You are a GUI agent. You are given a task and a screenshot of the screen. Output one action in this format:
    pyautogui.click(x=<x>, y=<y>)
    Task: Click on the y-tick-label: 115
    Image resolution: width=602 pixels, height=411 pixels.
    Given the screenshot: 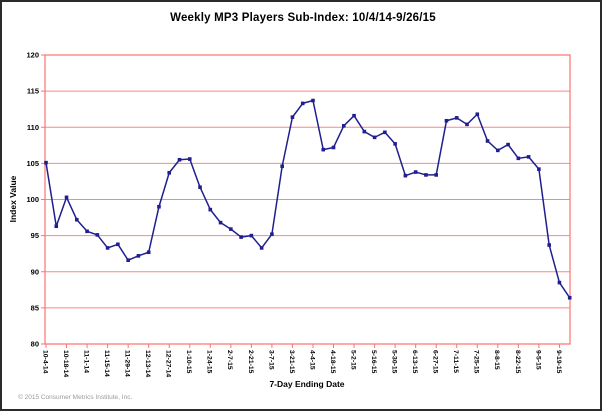 What is the action you would take?
    pyautogui.click(x=33, y=91)
    